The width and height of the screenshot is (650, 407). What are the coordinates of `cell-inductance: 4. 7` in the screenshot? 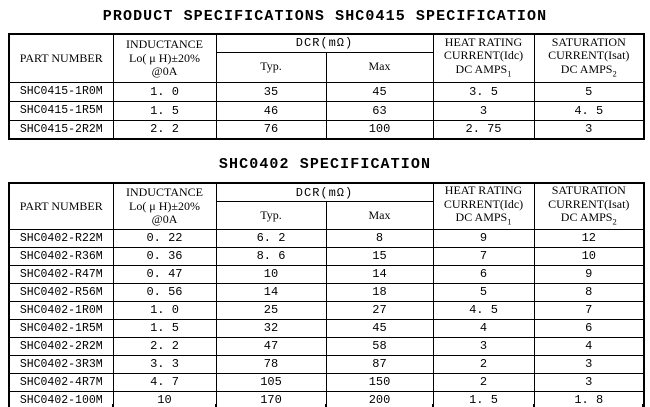 It's located at (164, 382).